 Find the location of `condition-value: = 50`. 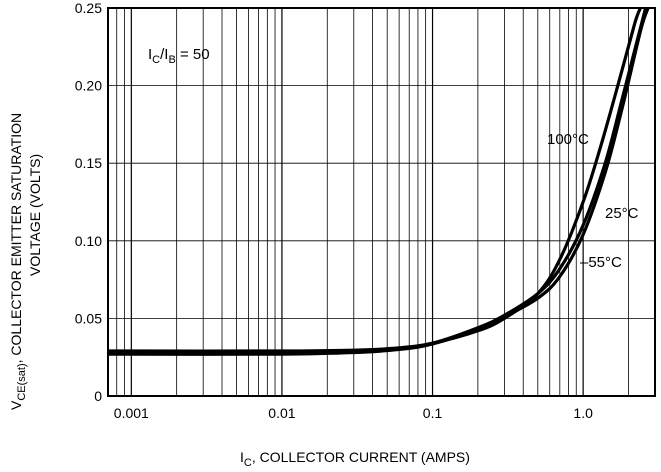

condition-value: = 50 is located at coordinates (193, 54).